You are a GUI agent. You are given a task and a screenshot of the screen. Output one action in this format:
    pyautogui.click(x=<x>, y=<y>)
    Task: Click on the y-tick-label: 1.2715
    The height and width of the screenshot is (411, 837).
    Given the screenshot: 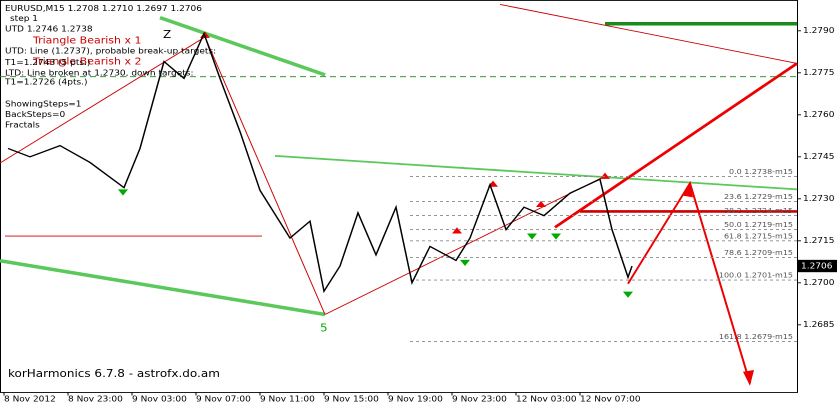 What is the action you would take?
    pyautogui.click(x=818, y=240)
    